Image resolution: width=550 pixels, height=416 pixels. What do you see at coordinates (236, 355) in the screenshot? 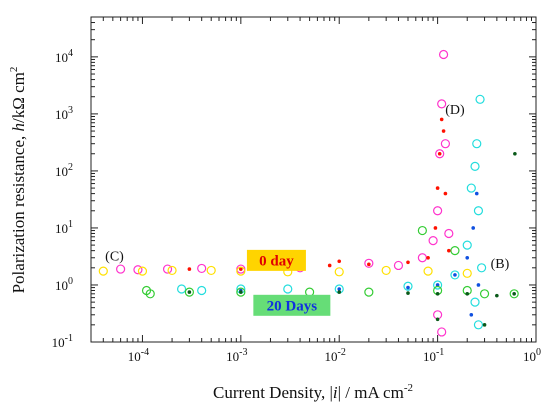
I see `x-tick-label: 10⁻³` at bounding box center [236, 355].